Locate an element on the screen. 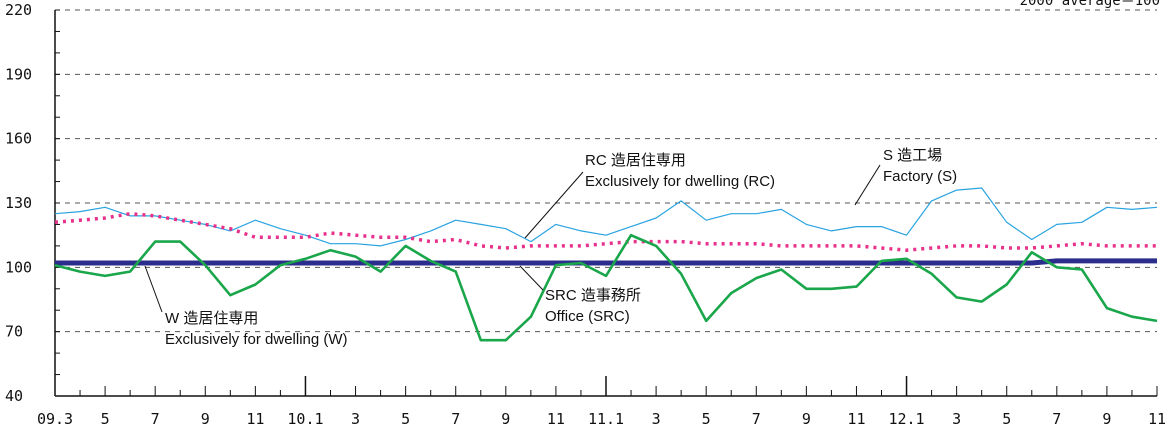 The image size is (1169, 432). x-tick-label-22: 11 is located at coordinates (1157, 419).